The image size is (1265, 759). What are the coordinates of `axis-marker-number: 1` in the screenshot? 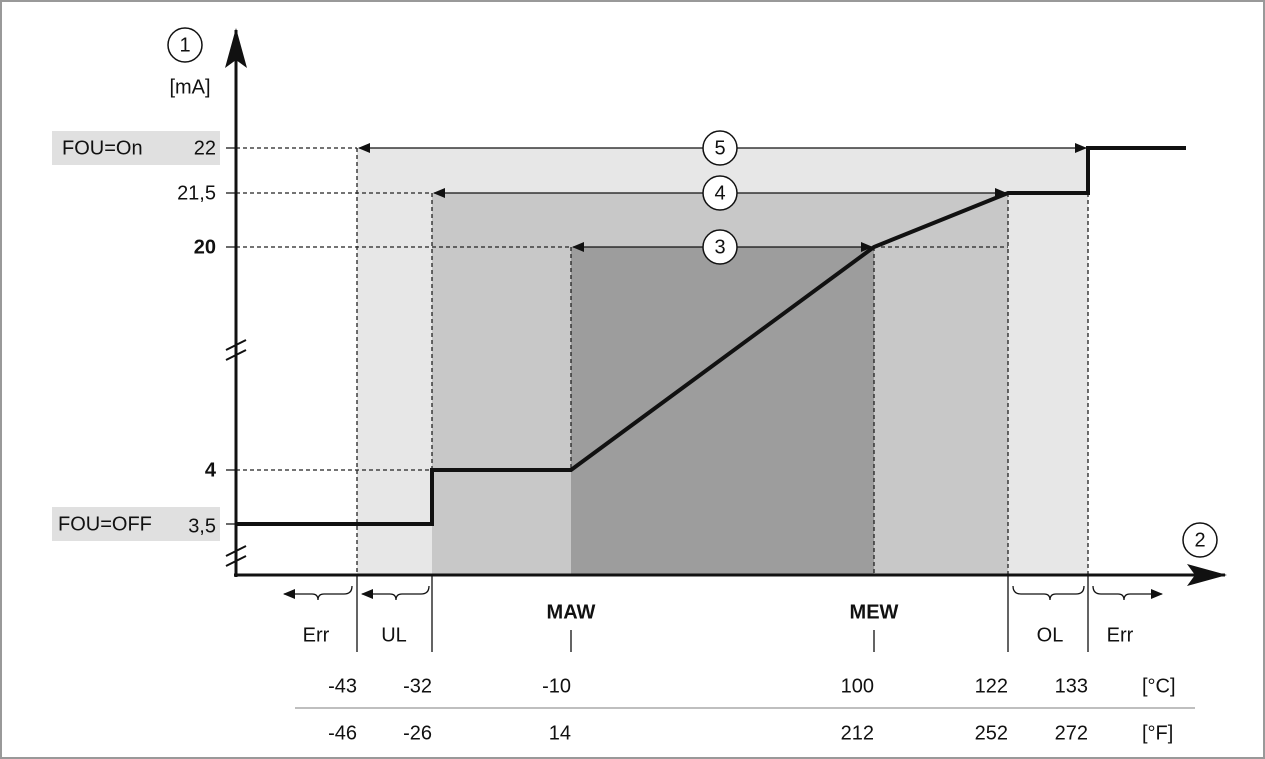 It's located at (184, 45).